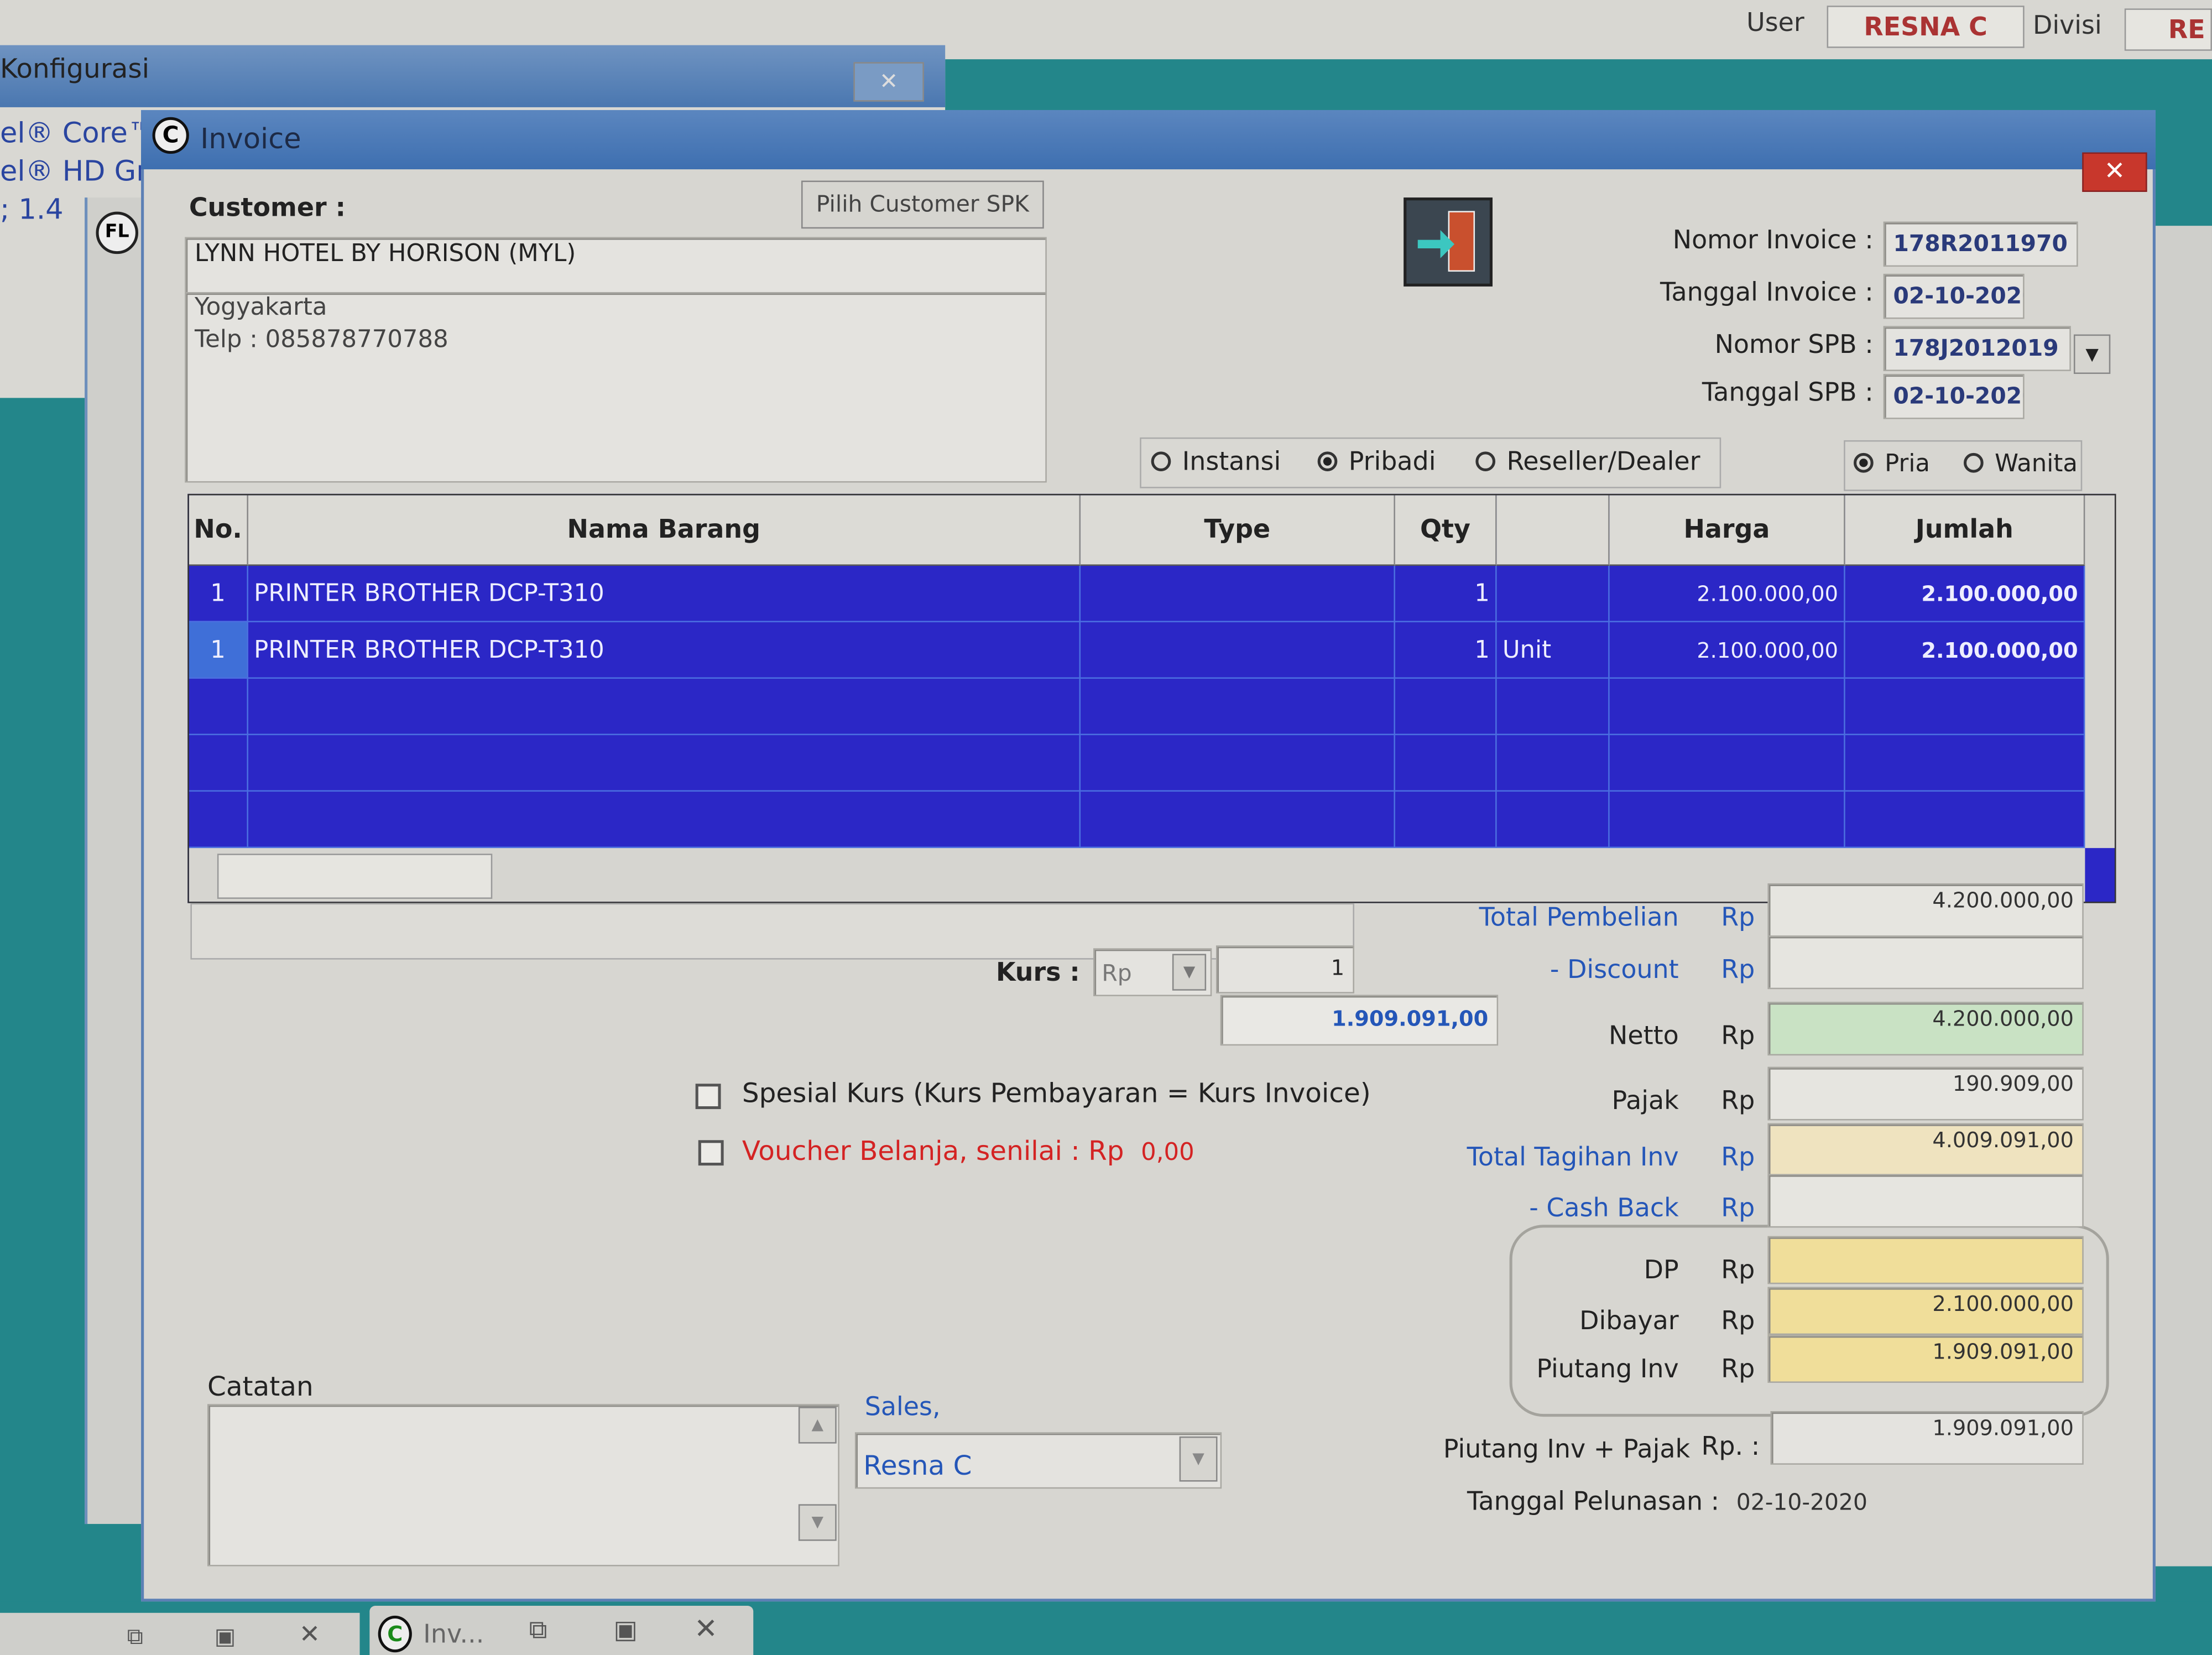 Image resolution: width=2212 pixels, height=1655 pixels. I want to click on radio-wanita: Wanita, so click(2021, 464).